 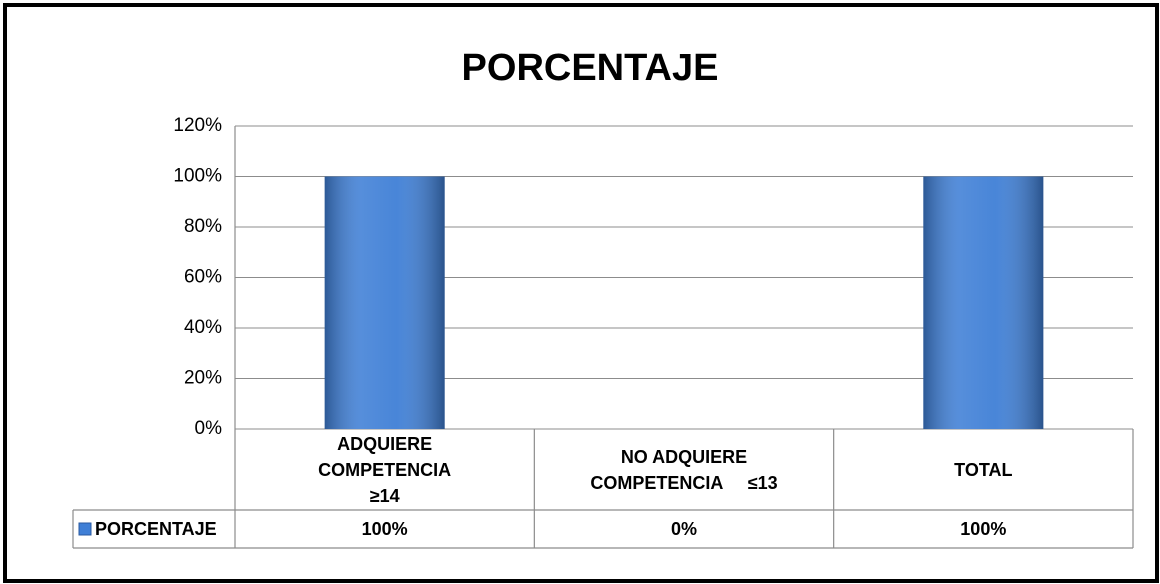 I want to click on y-tick-label: 0%, so click(x=209, y=428).